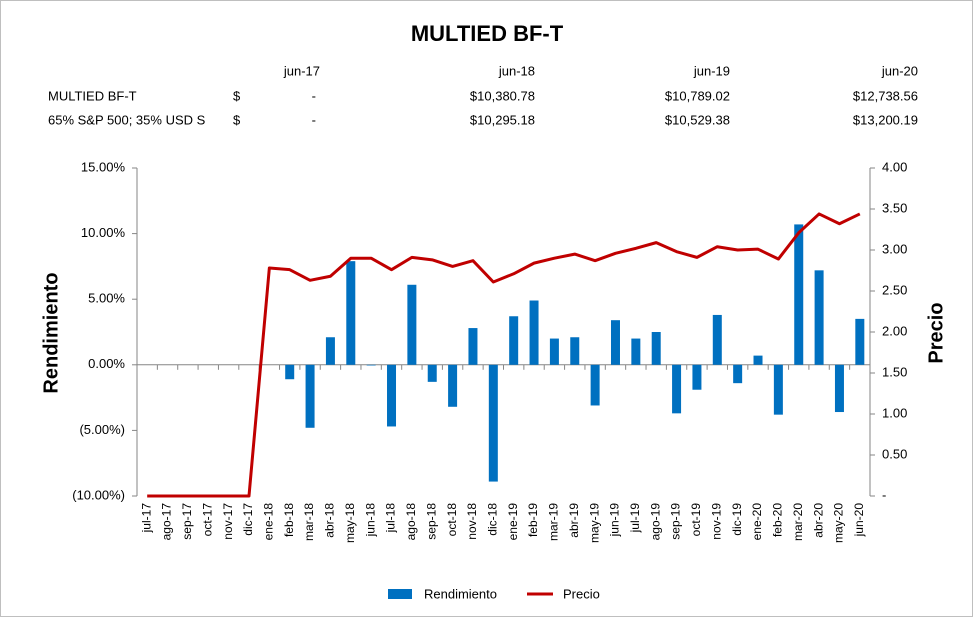 The image size is (974, 618). I want to click on x-tick-label: sep-17, so click(187, 521).